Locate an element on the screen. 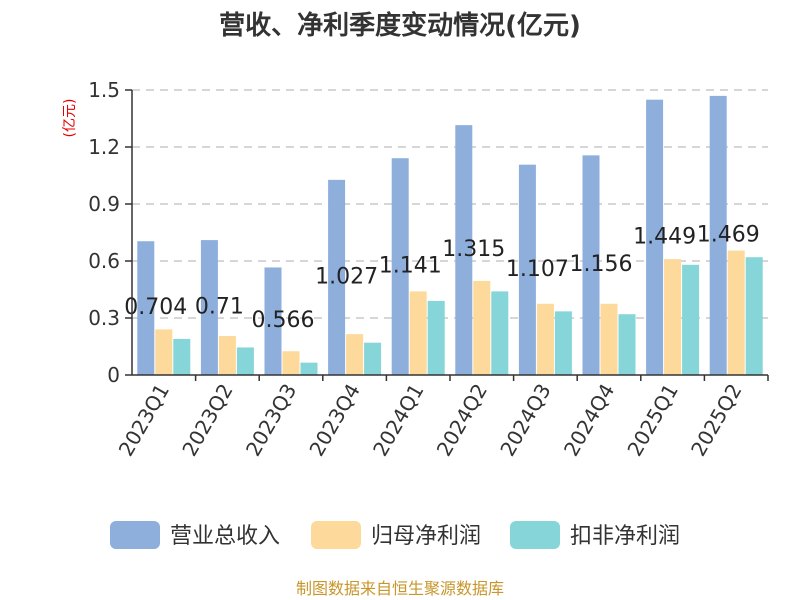 The image size is (800, 600). data-label: 0.704 is located at coordinates (155, 307).